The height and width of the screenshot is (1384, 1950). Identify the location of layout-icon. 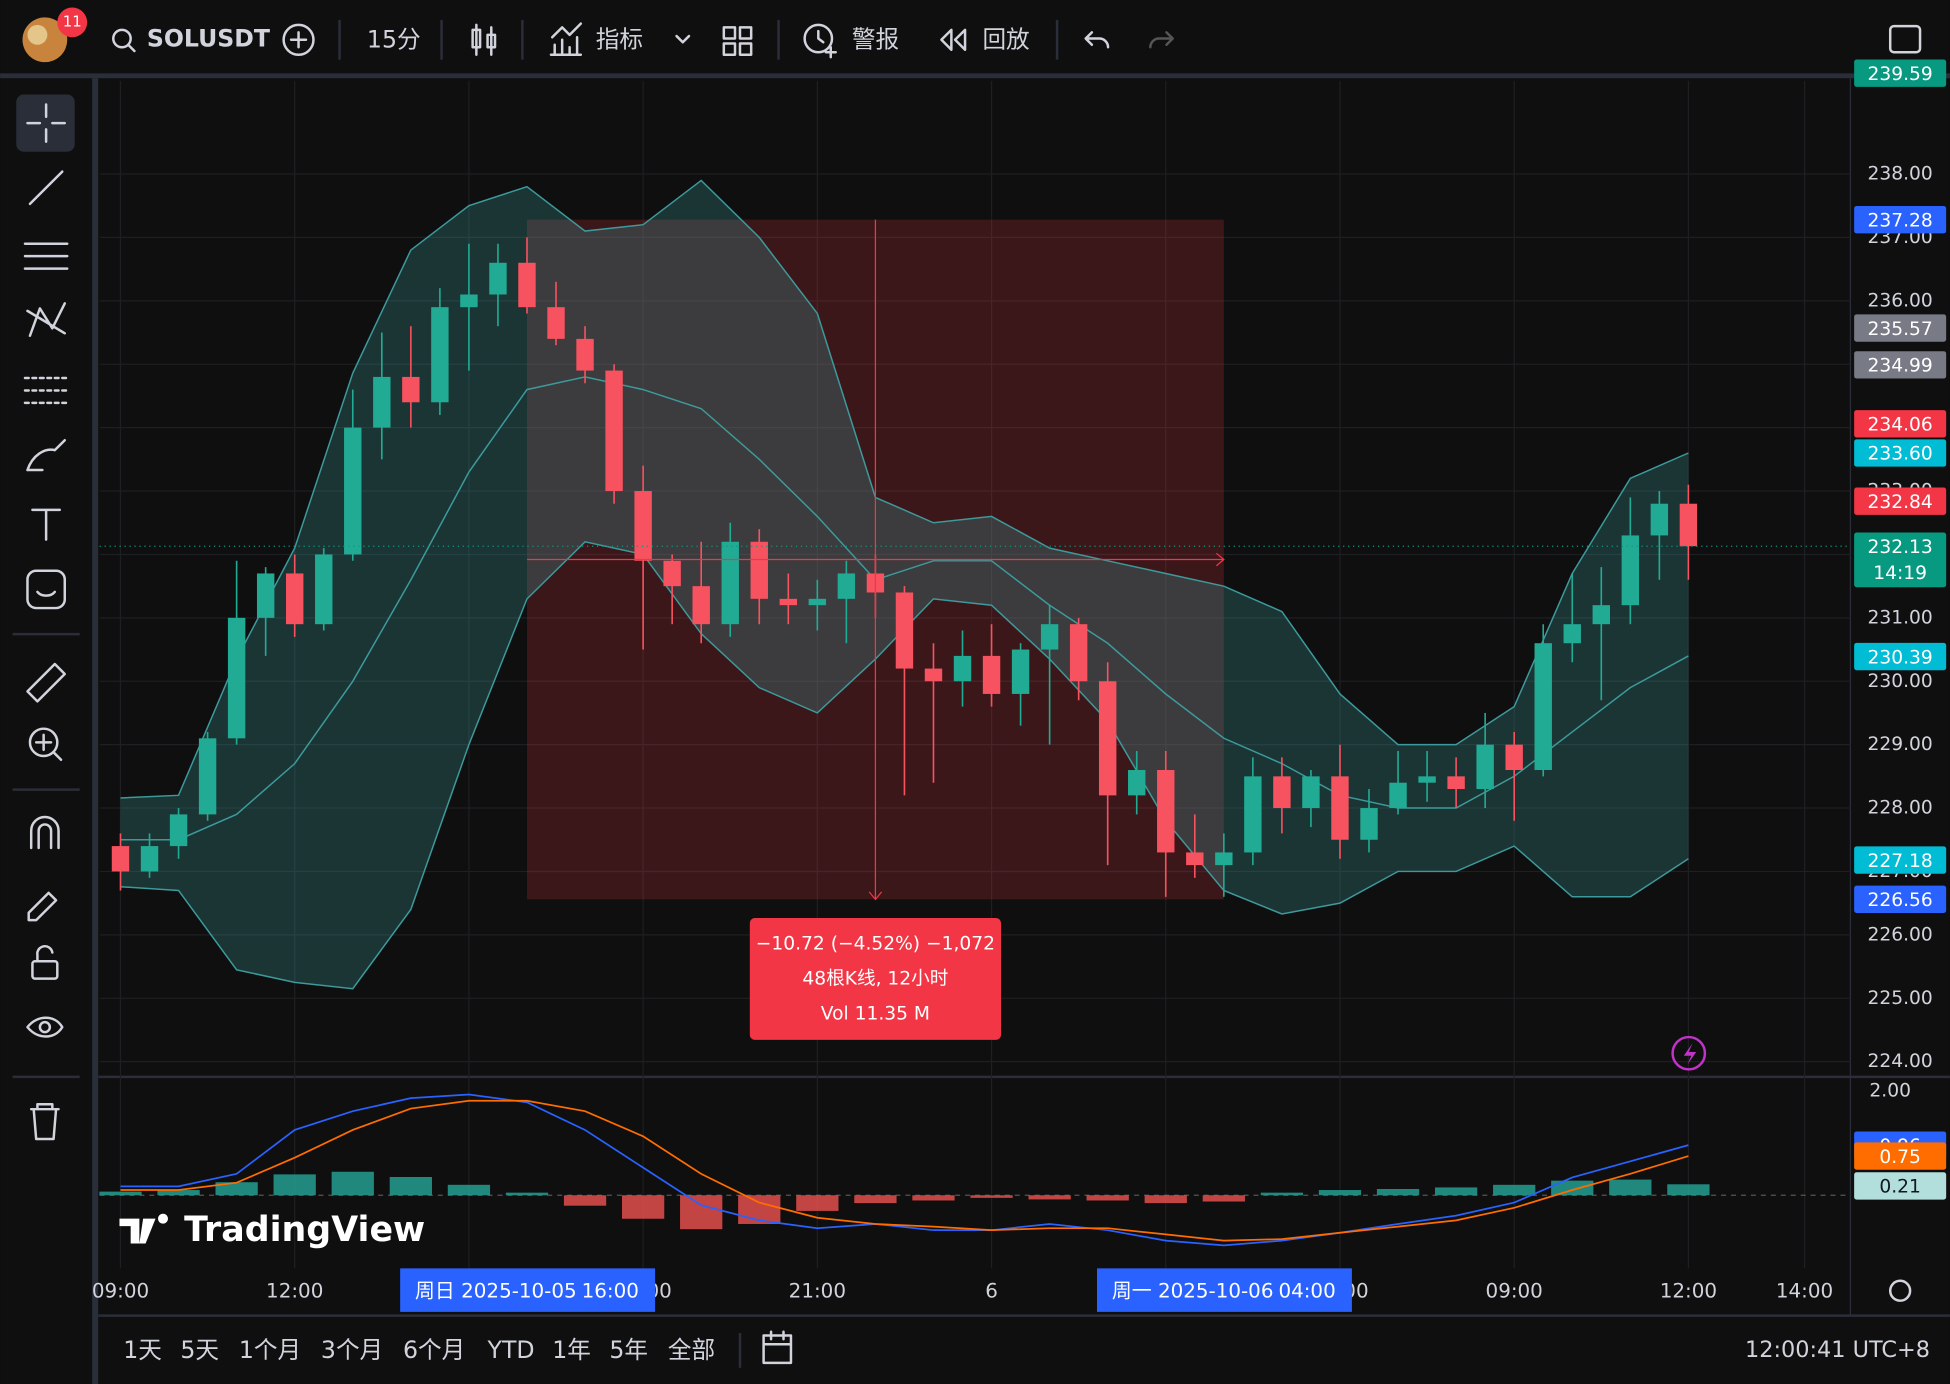
(737, 41).